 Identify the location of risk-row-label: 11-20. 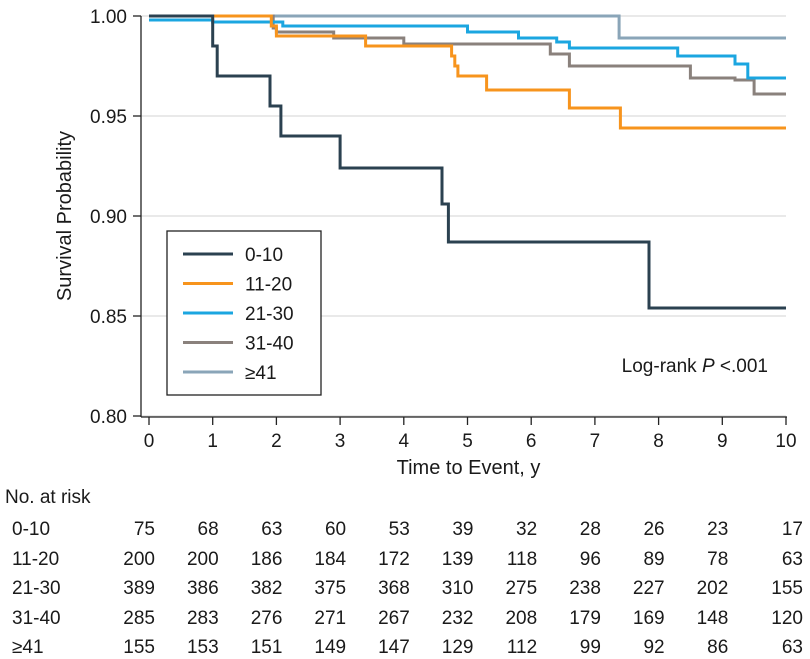
(36, 559).